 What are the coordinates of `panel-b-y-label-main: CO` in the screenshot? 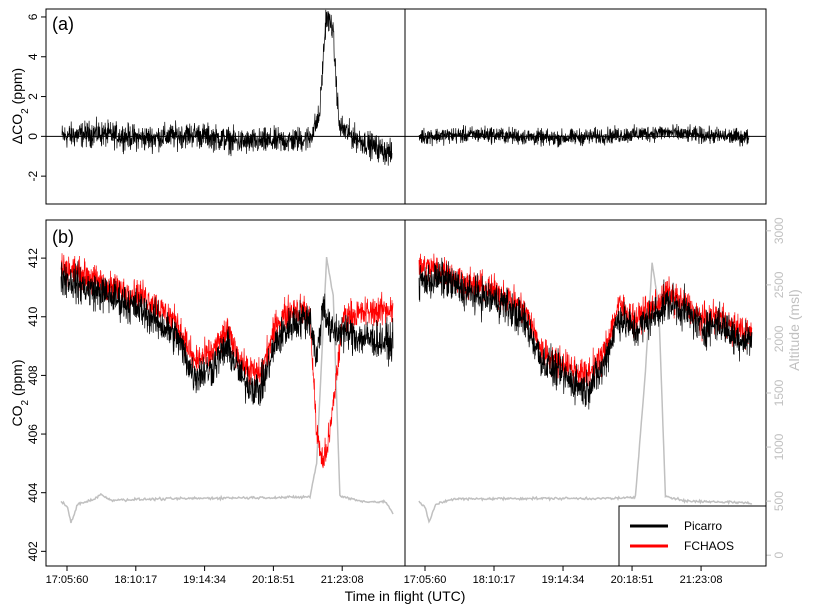 It's located at (17, 415).